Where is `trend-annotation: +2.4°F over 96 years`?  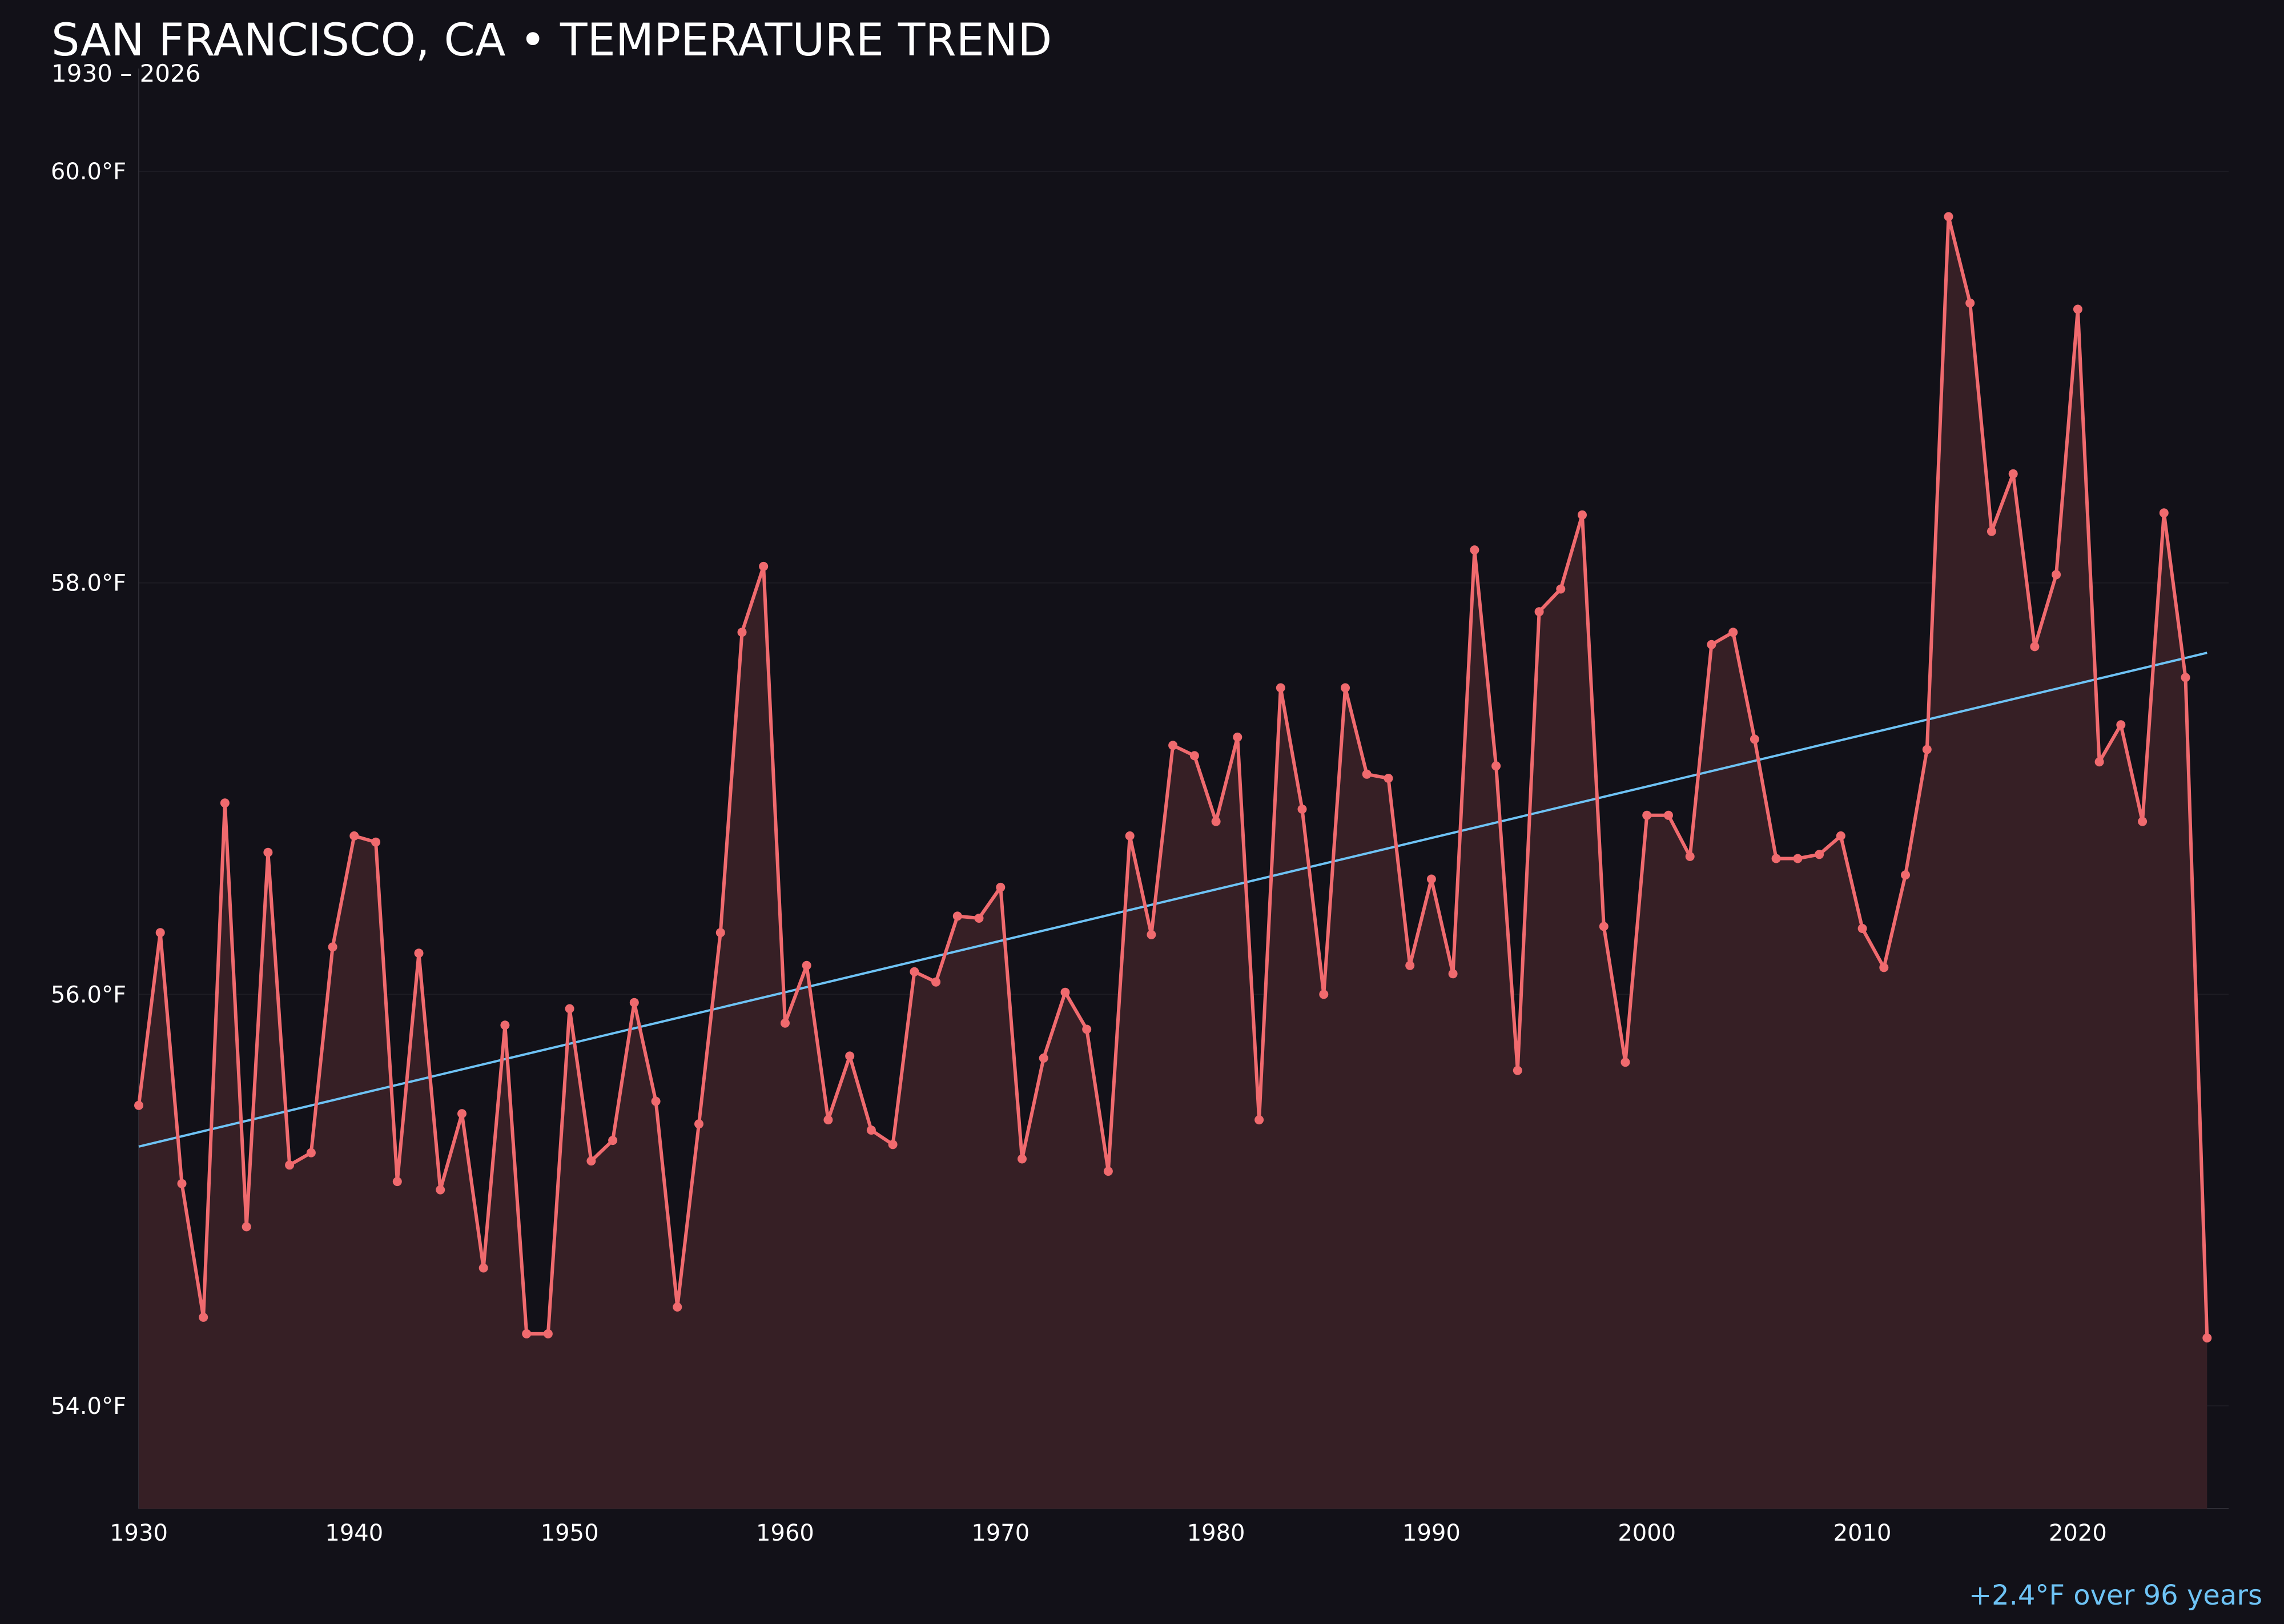 trend-annotation: +2.4°F over 96 years is located at coordinates (2115, 1595).